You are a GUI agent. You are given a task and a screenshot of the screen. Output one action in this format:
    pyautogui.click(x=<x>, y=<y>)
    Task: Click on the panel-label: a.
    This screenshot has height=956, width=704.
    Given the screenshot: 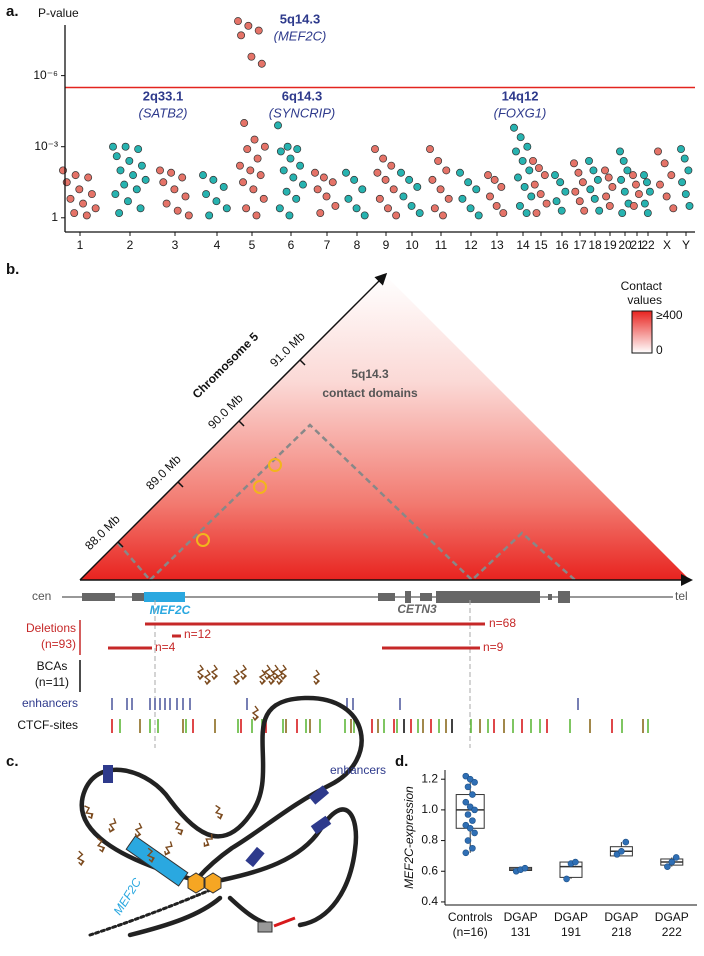 What is the action you would take?
    pyautogui.click(x=12, y=11)
    